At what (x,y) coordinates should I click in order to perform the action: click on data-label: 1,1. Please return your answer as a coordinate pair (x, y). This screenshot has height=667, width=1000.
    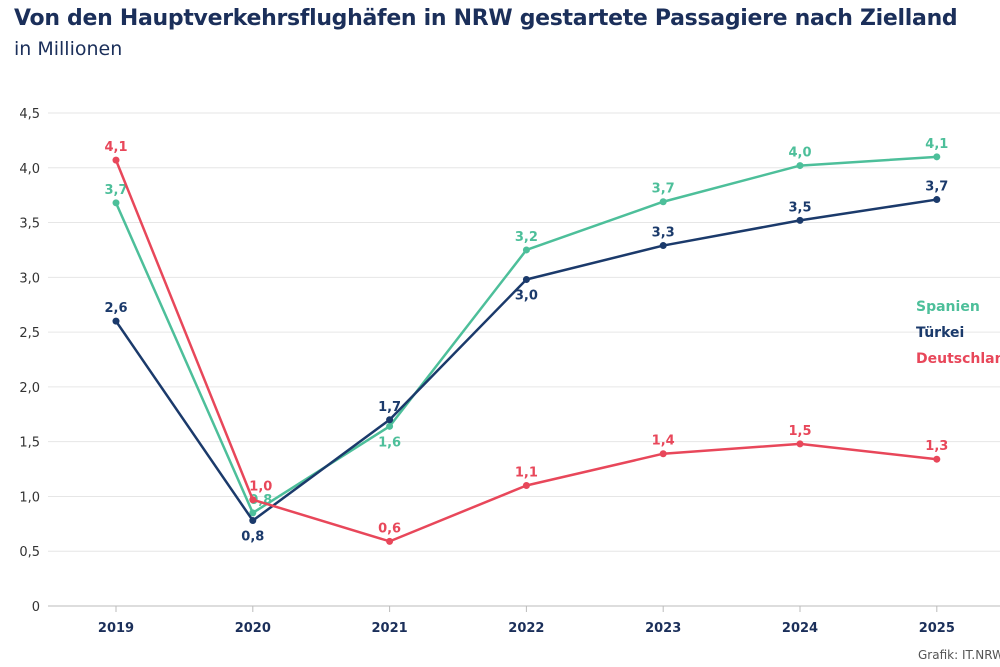
    Looking at the image, I should click on (526, 472).